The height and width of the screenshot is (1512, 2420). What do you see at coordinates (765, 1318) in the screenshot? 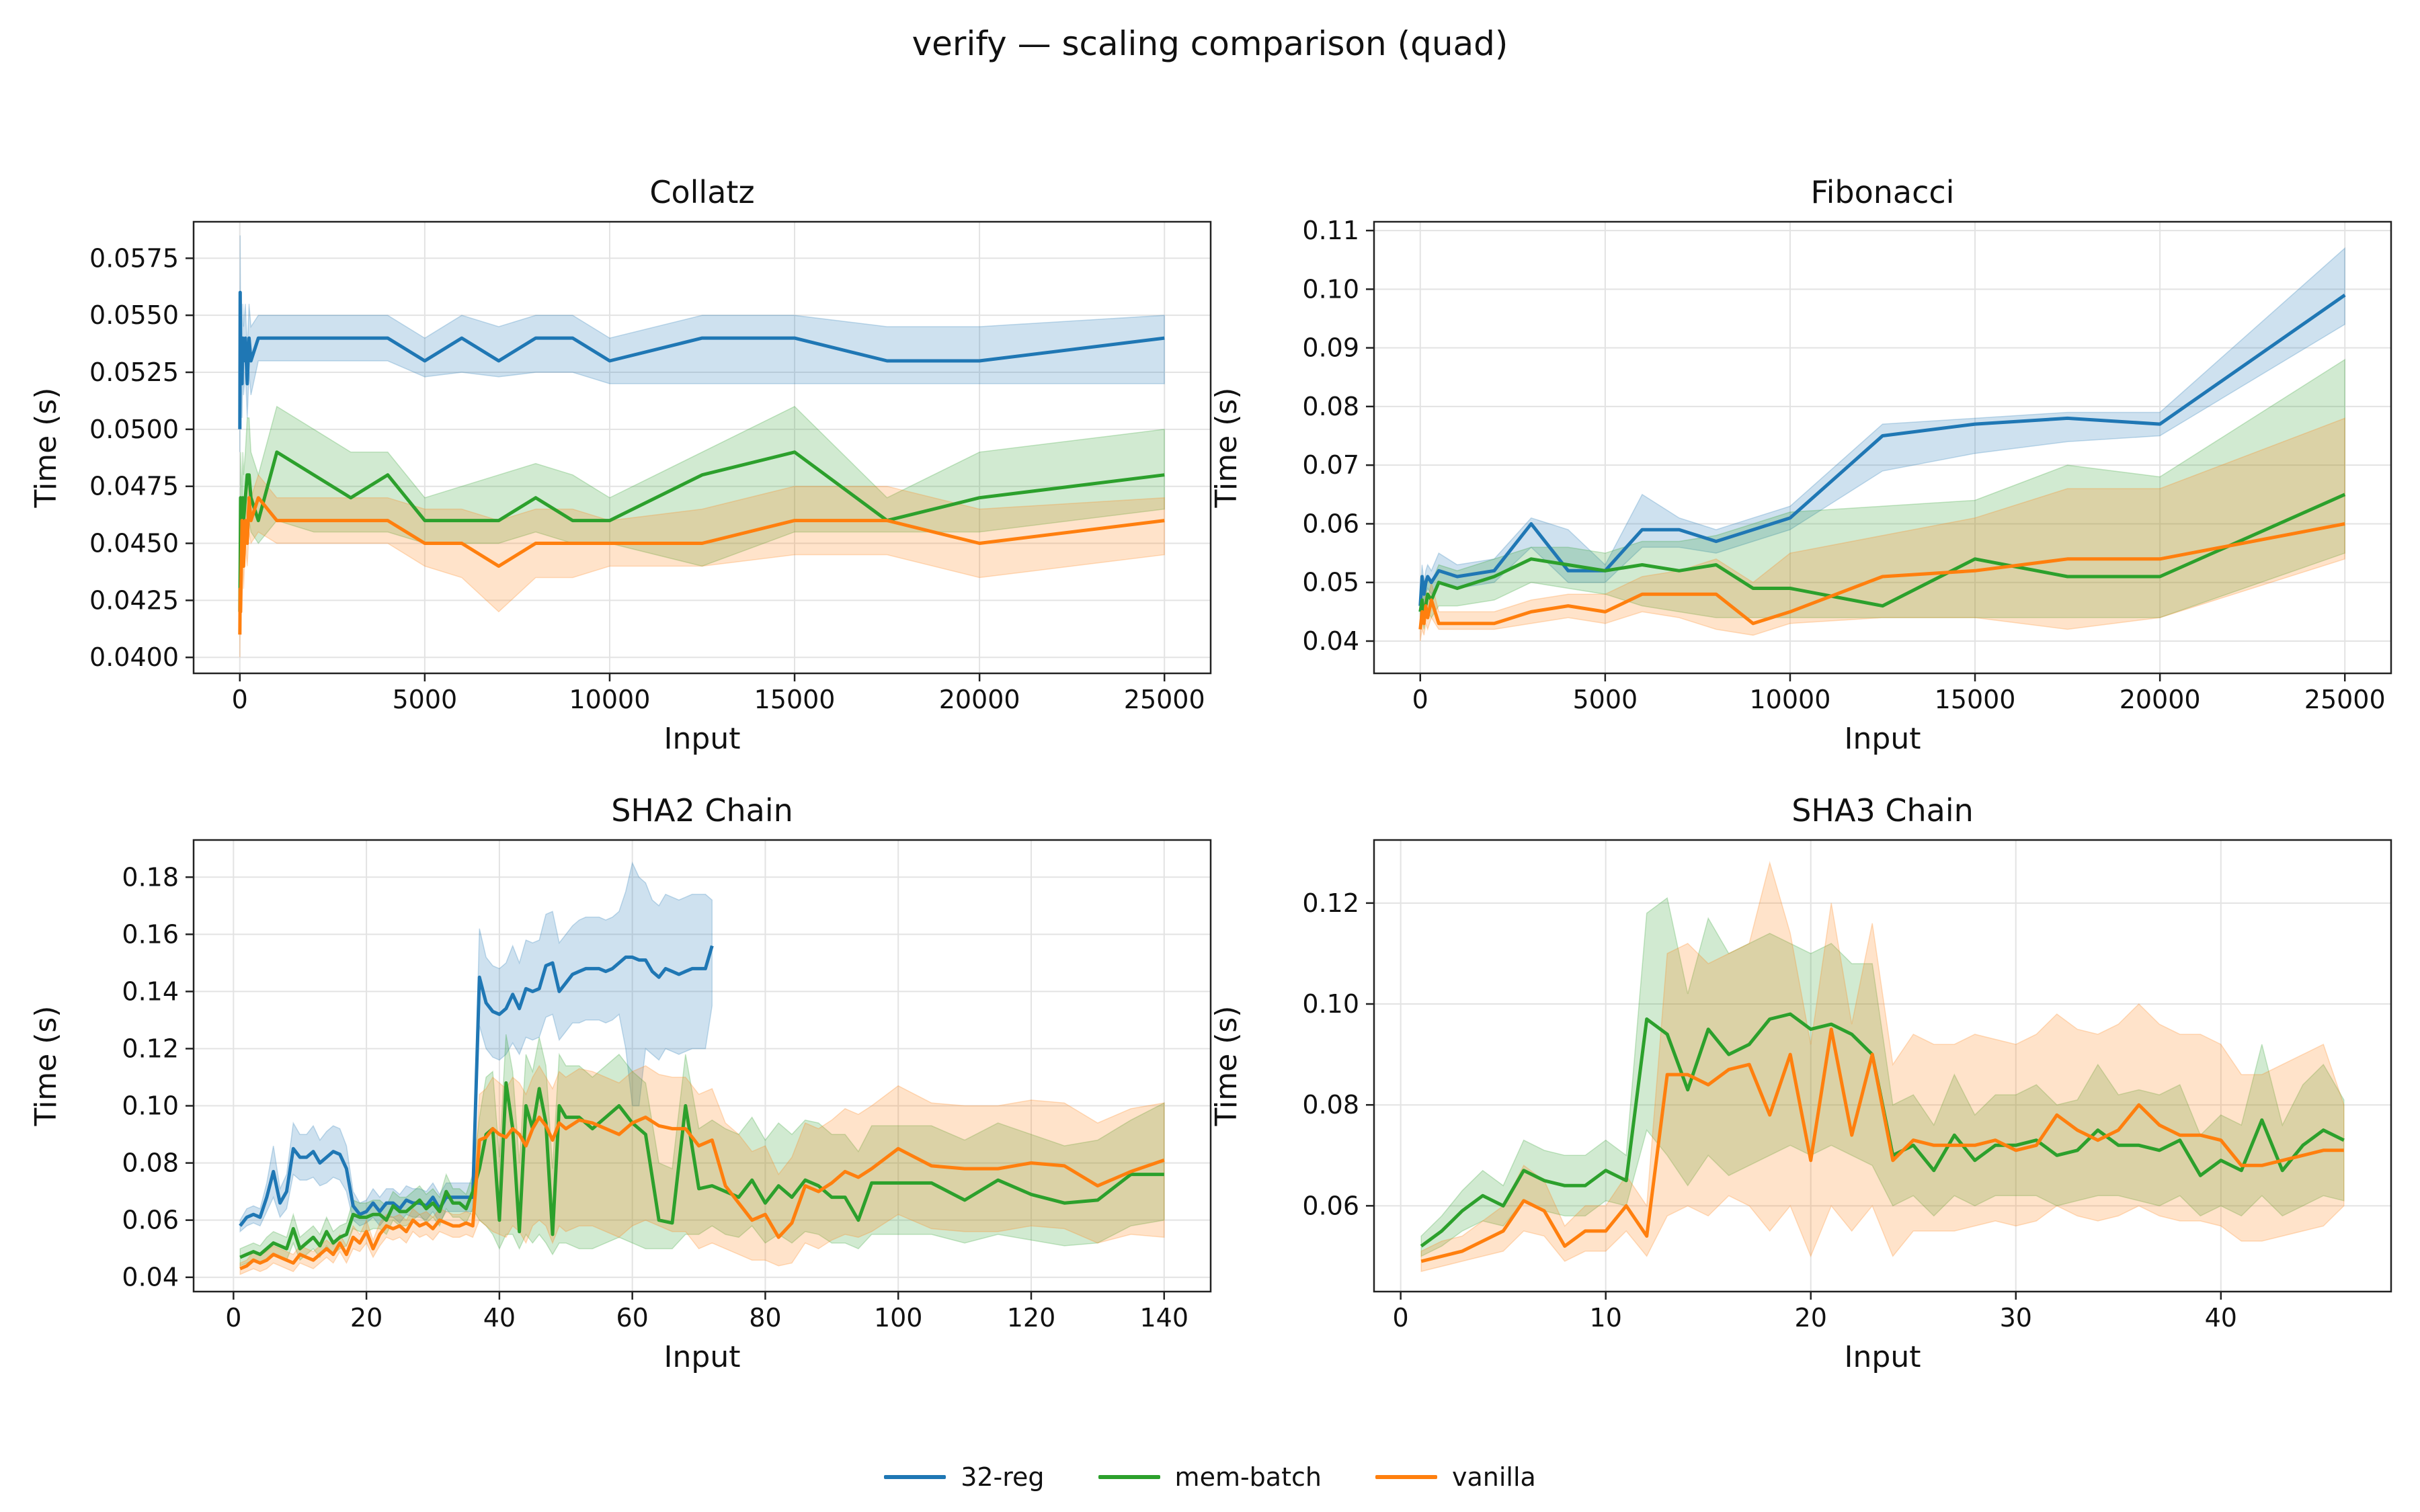
I see `x-tick-label: 80` at bounding box center [765, 1318].